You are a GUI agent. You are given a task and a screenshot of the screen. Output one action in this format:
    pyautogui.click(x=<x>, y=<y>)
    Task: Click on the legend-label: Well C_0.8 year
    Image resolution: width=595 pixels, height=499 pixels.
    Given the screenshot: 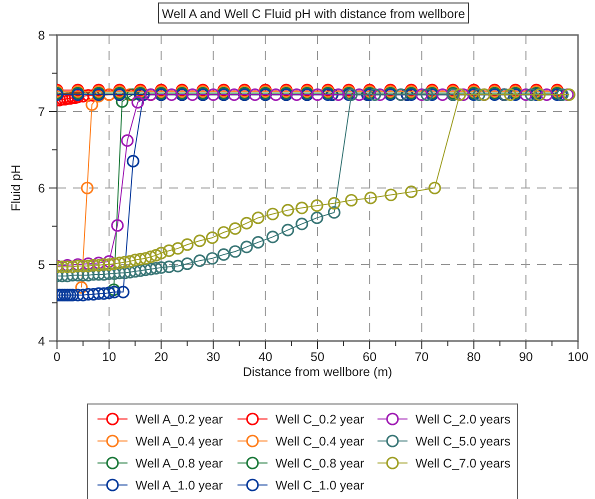 What is the action you would take?
    pyautogui.click(x=320, y=463)
    